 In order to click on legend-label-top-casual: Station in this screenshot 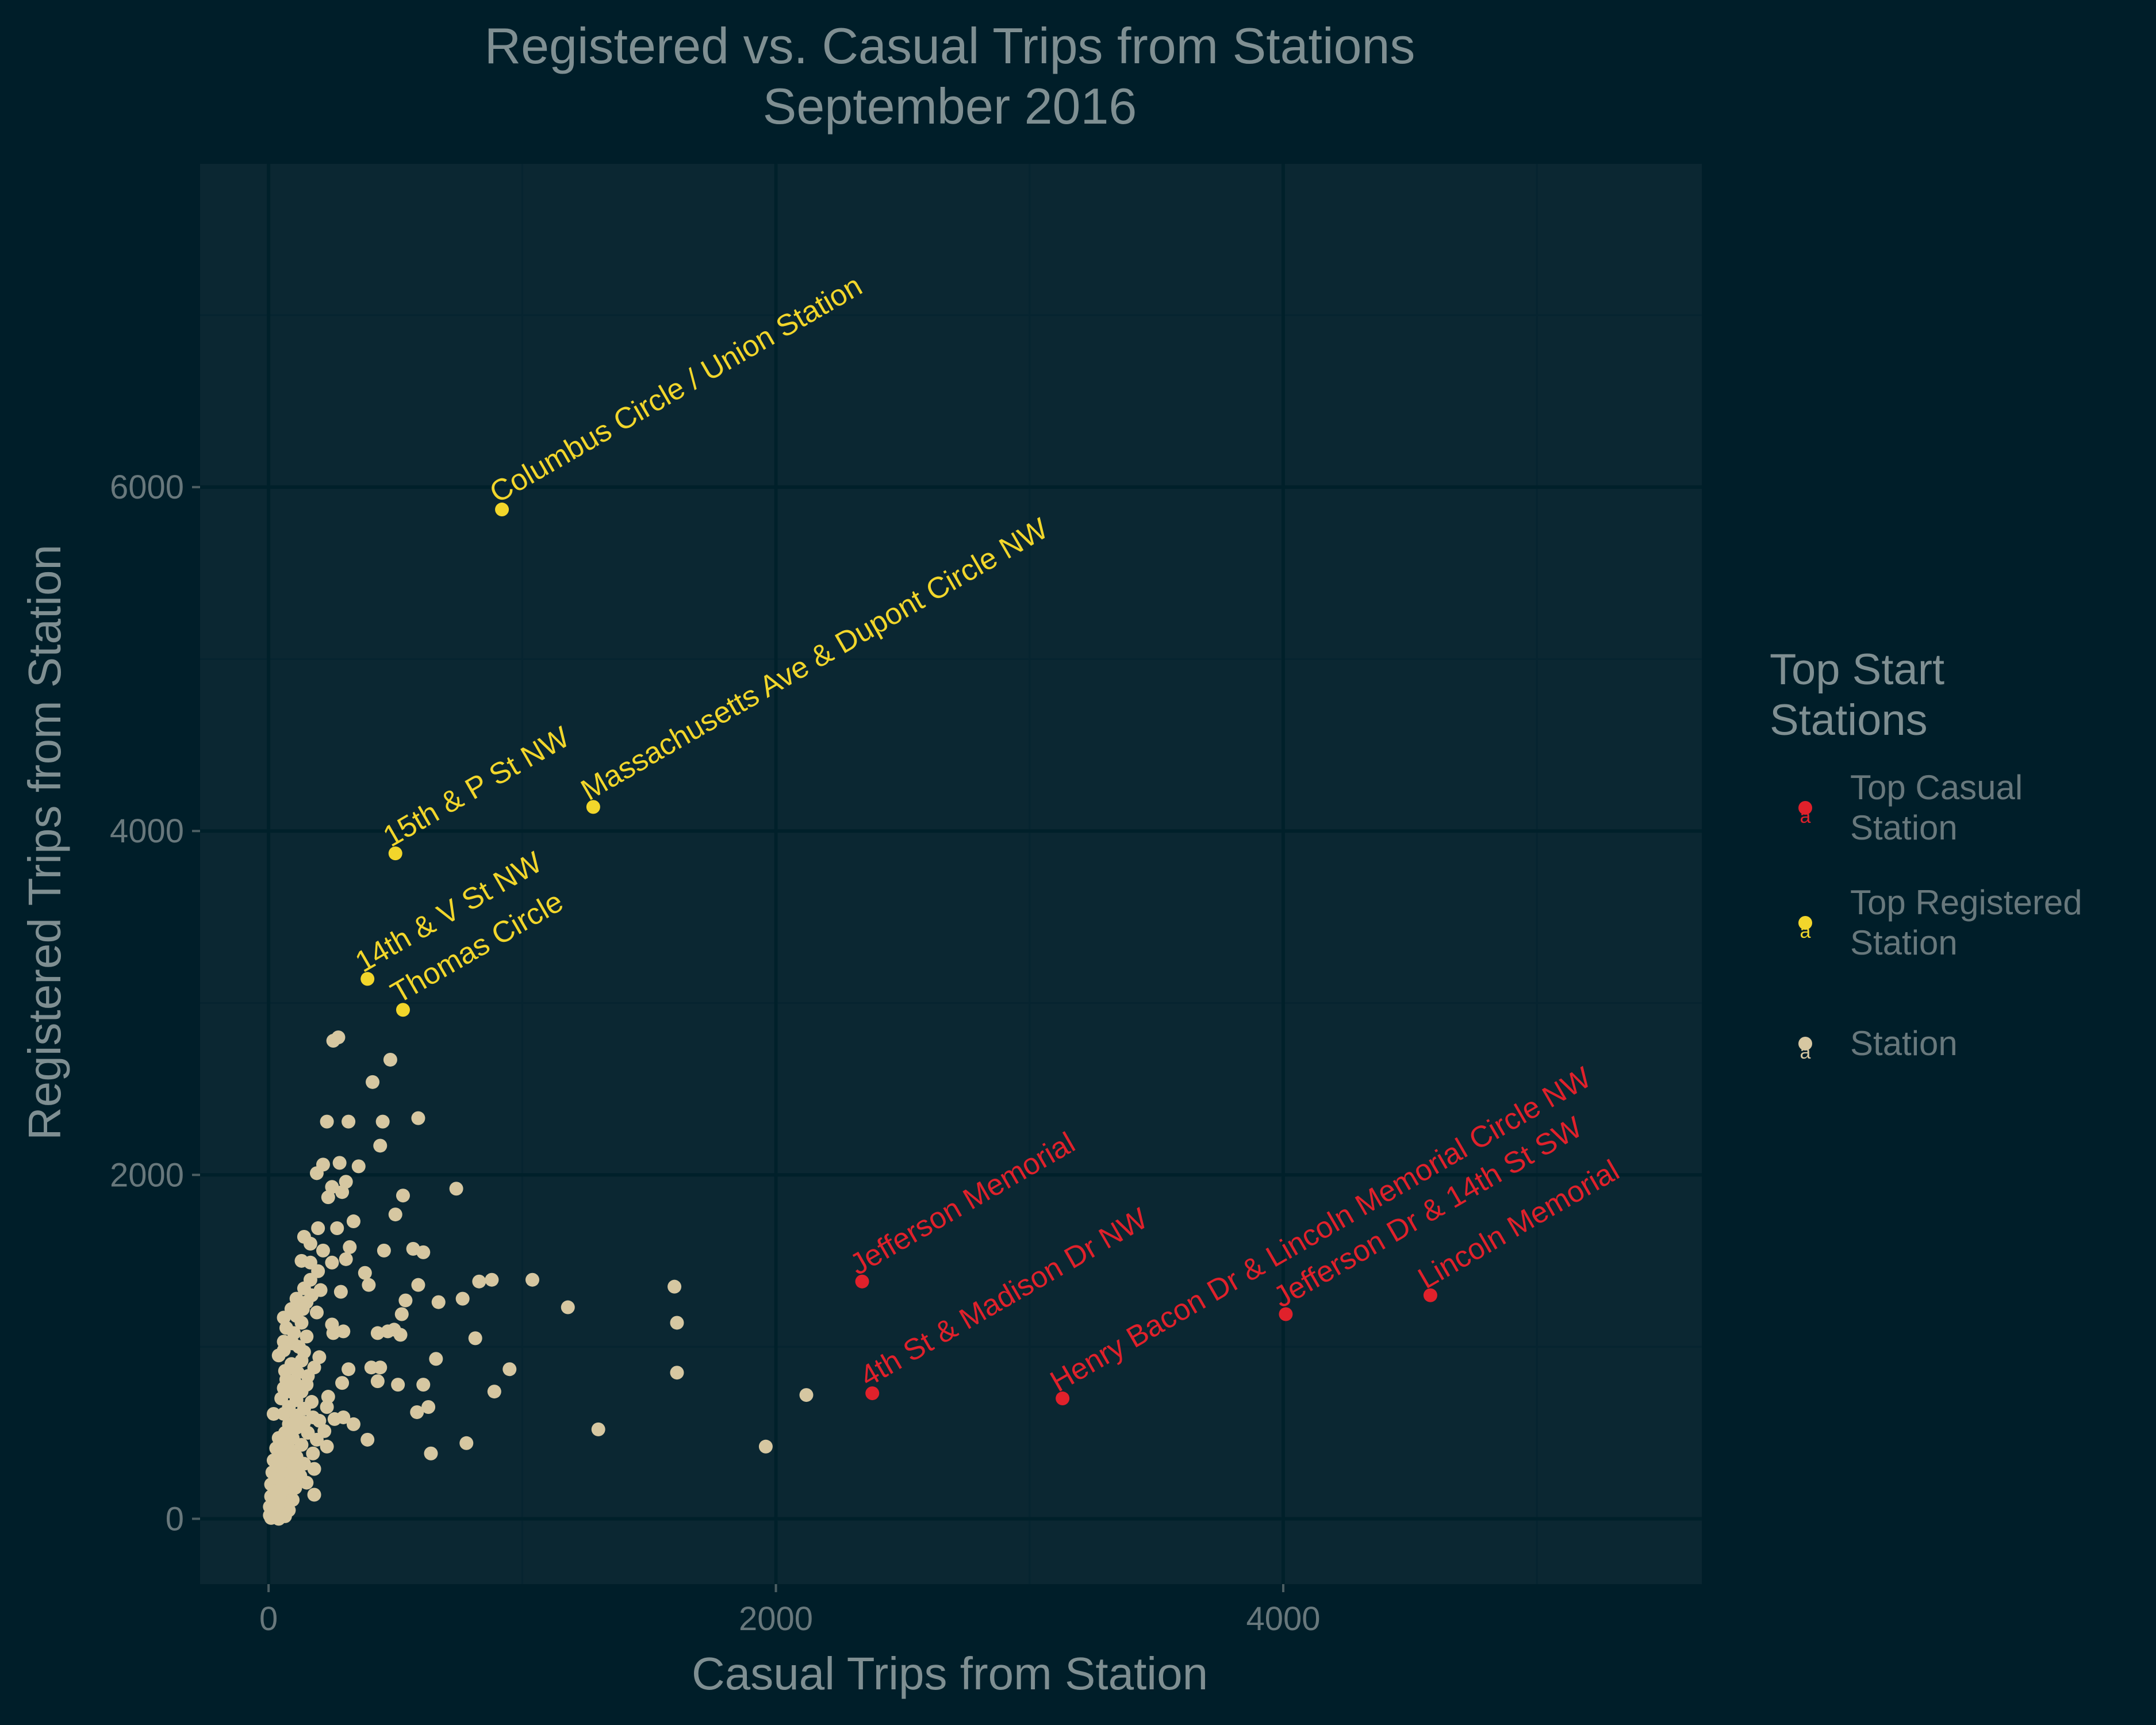, I will do `click(1904, 827)`.